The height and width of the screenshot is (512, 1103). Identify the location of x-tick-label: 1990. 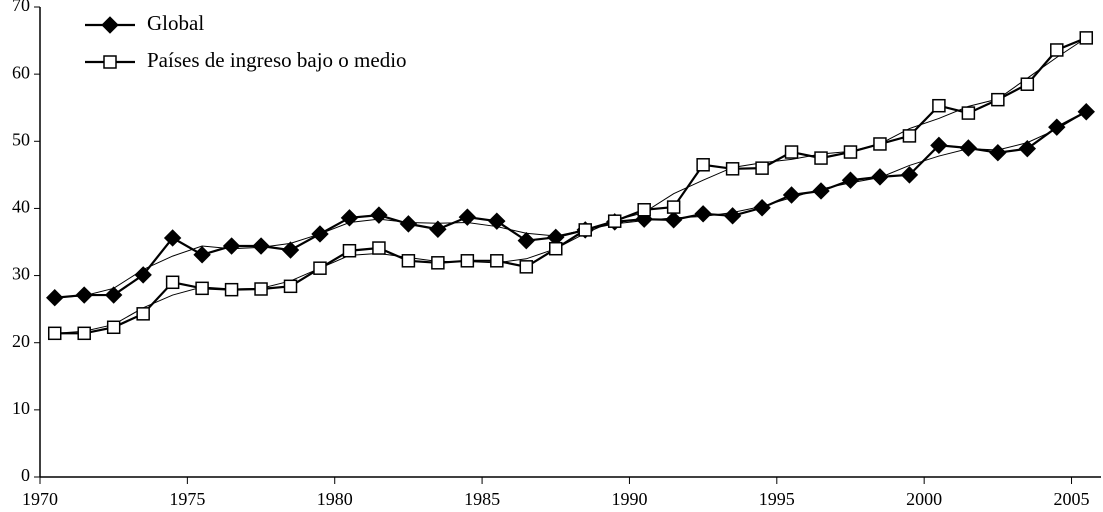
(629, 499).